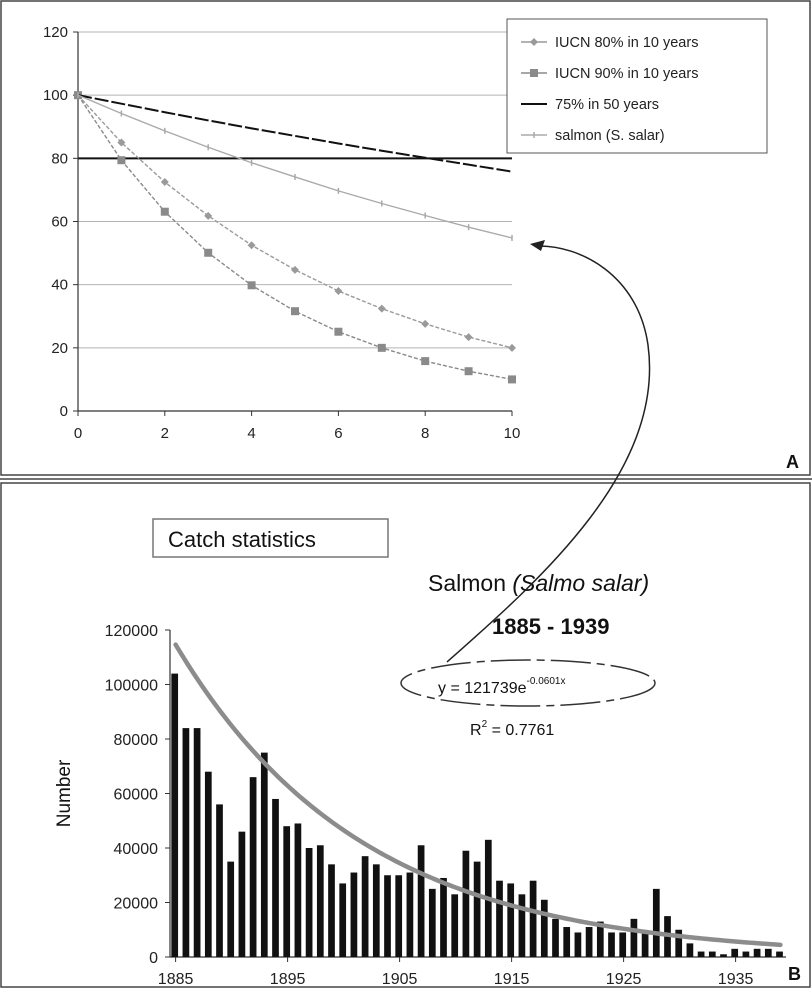  I want to click on y-tick-label: 100000, so click(131, 686).